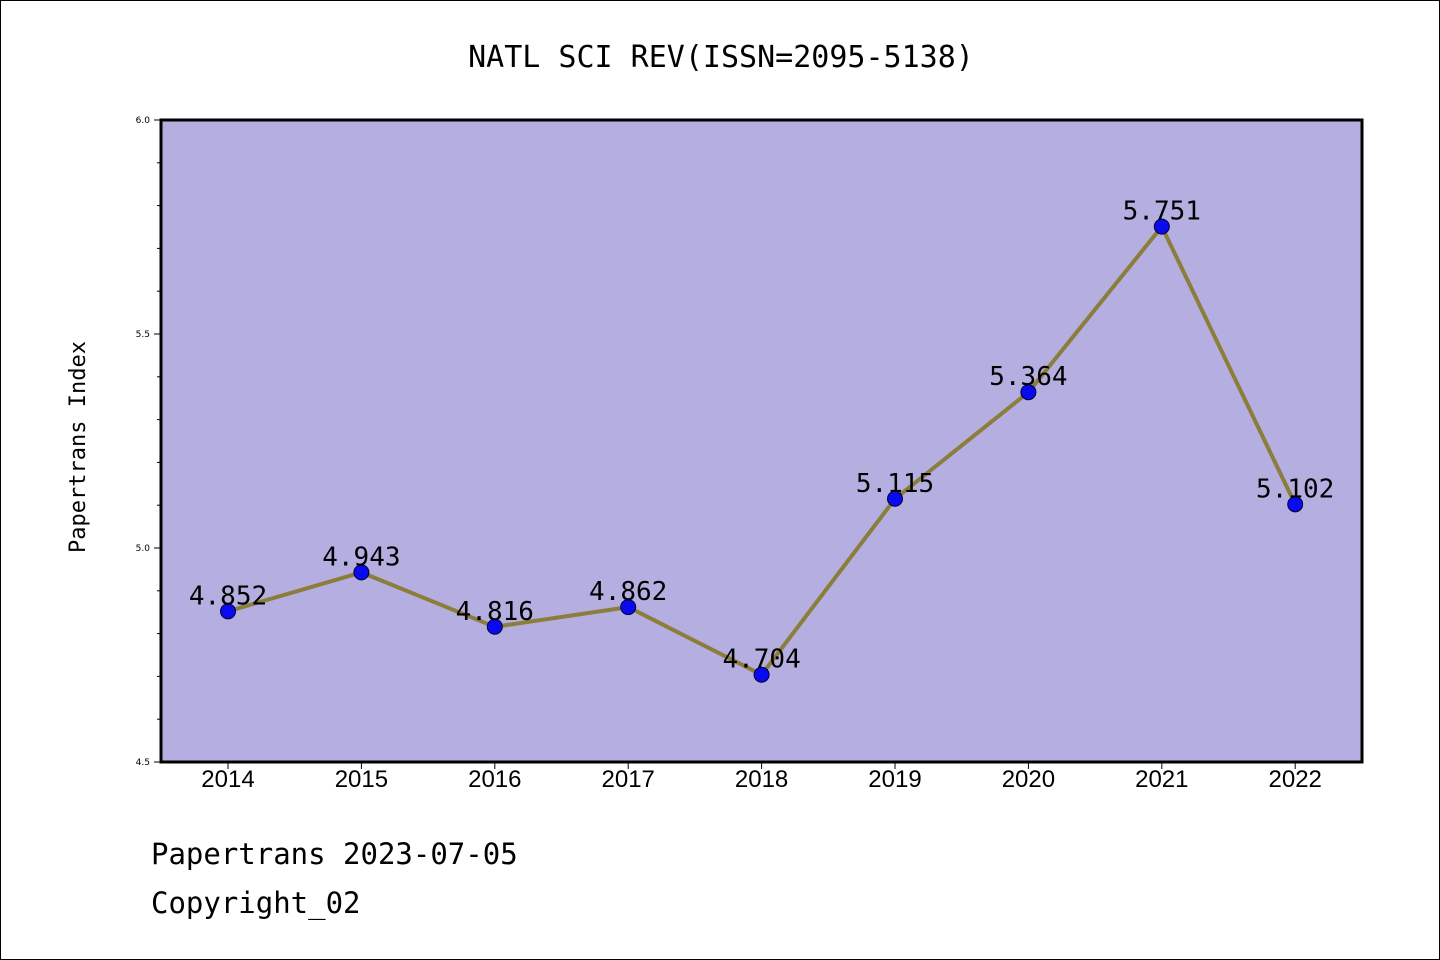  What do you see at coordinates (361, 557) in the screenshot?
I see `data-label: 4.943` at bounding box center [361, 557].